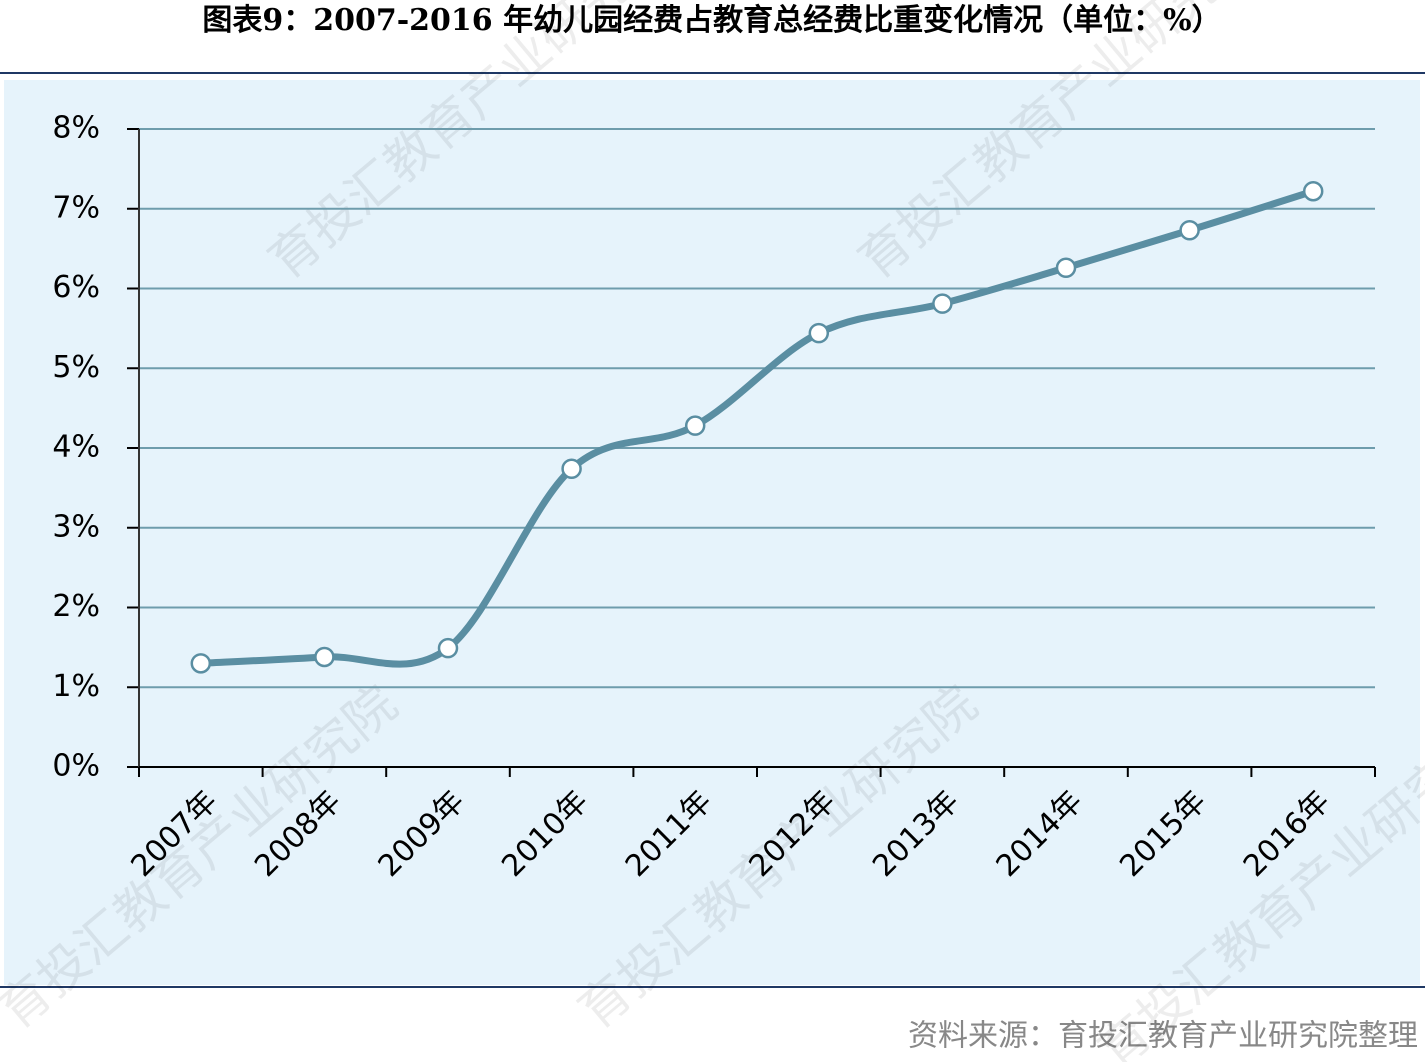 The image size is (1425, 1062). What do you see at coordinates (76, 367) in the screenshot?
I see `y-tick-label: 5%` at bounding box center [76, 367].